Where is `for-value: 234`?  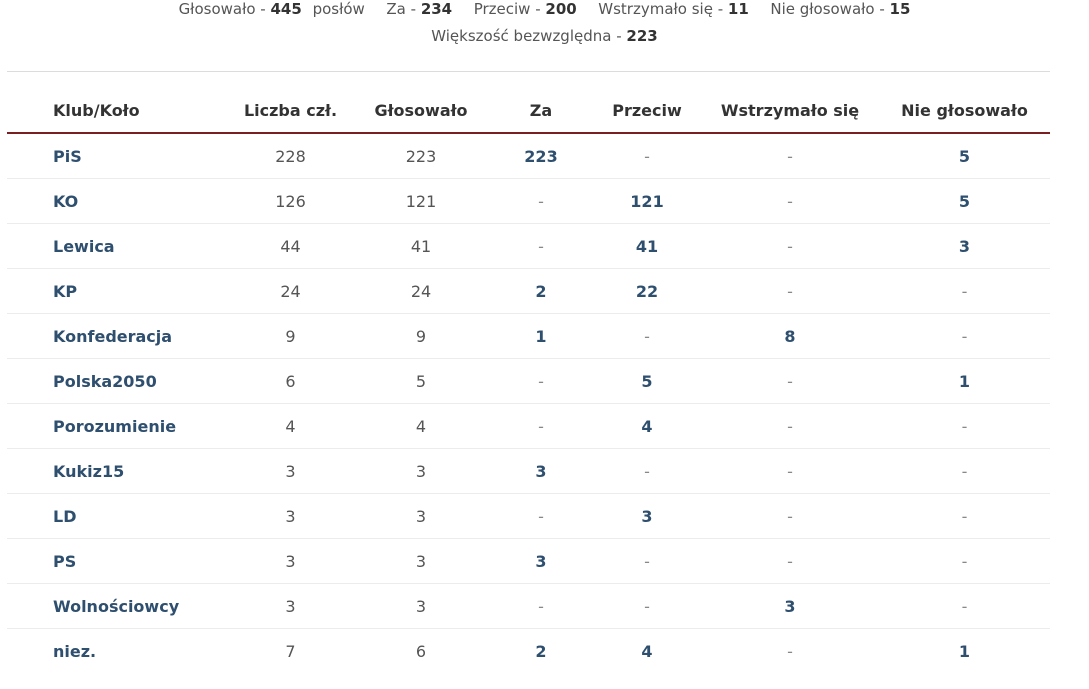
for-value: 234 is located at coordinates (436, 9).